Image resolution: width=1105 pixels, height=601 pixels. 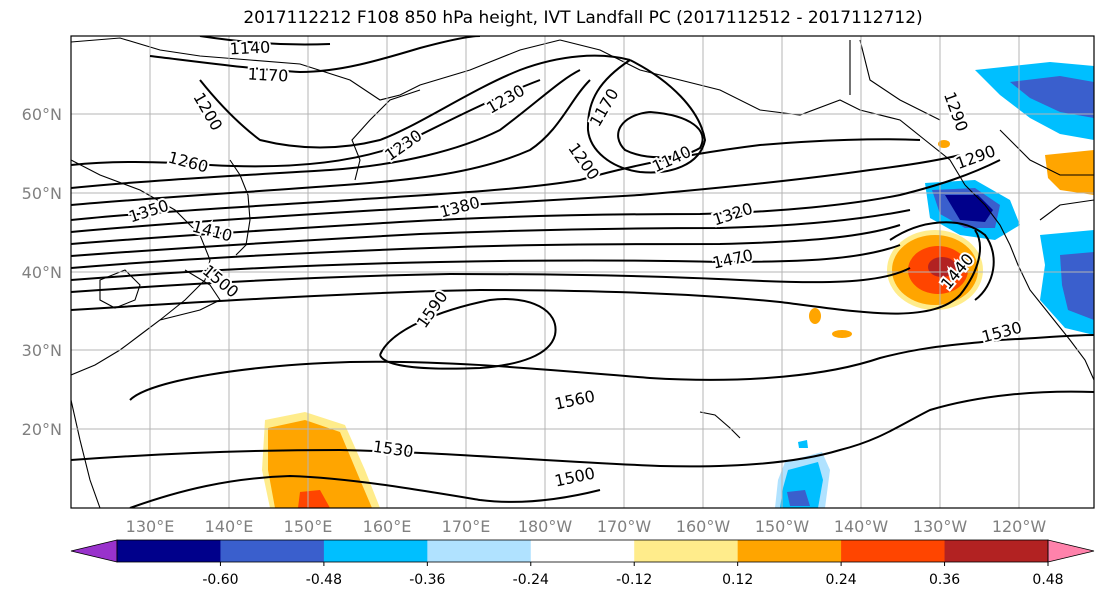 I want to click on lon-label: 180°W, so click(x=545, y=526).